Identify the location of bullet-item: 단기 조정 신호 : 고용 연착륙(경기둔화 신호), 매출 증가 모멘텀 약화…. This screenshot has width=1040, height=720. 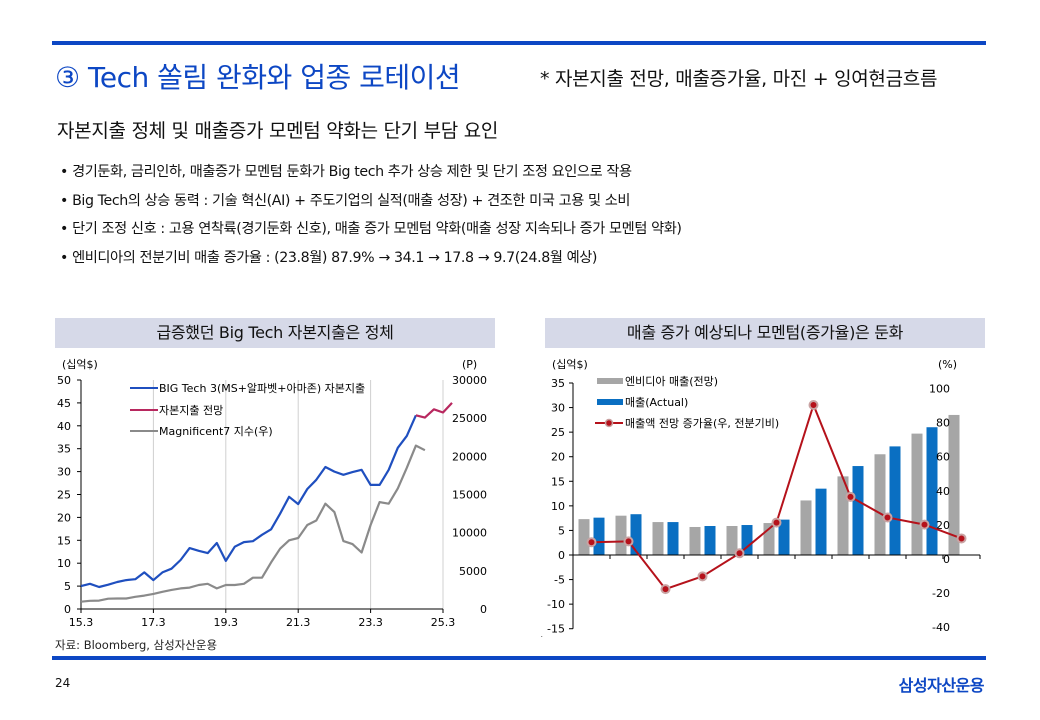
(371, 229).